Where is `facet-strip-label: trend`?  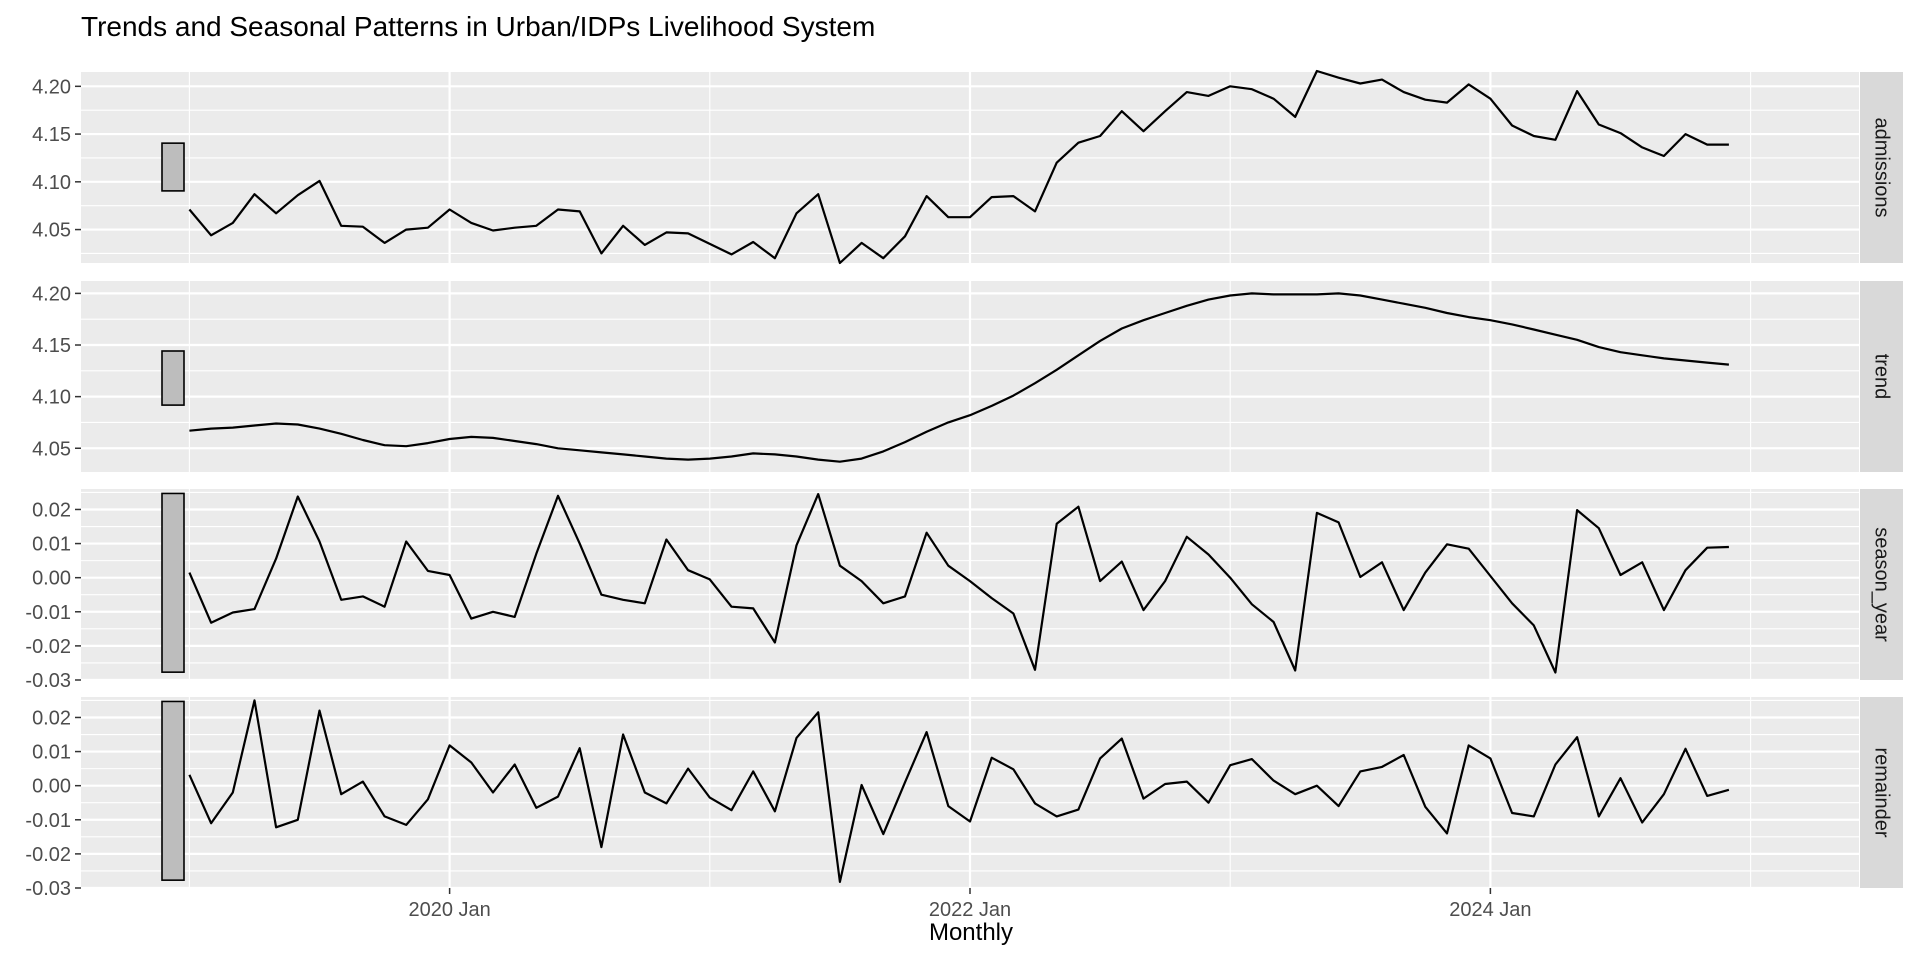
facet-strip-label: trend is located at coordinates (1882, 377).